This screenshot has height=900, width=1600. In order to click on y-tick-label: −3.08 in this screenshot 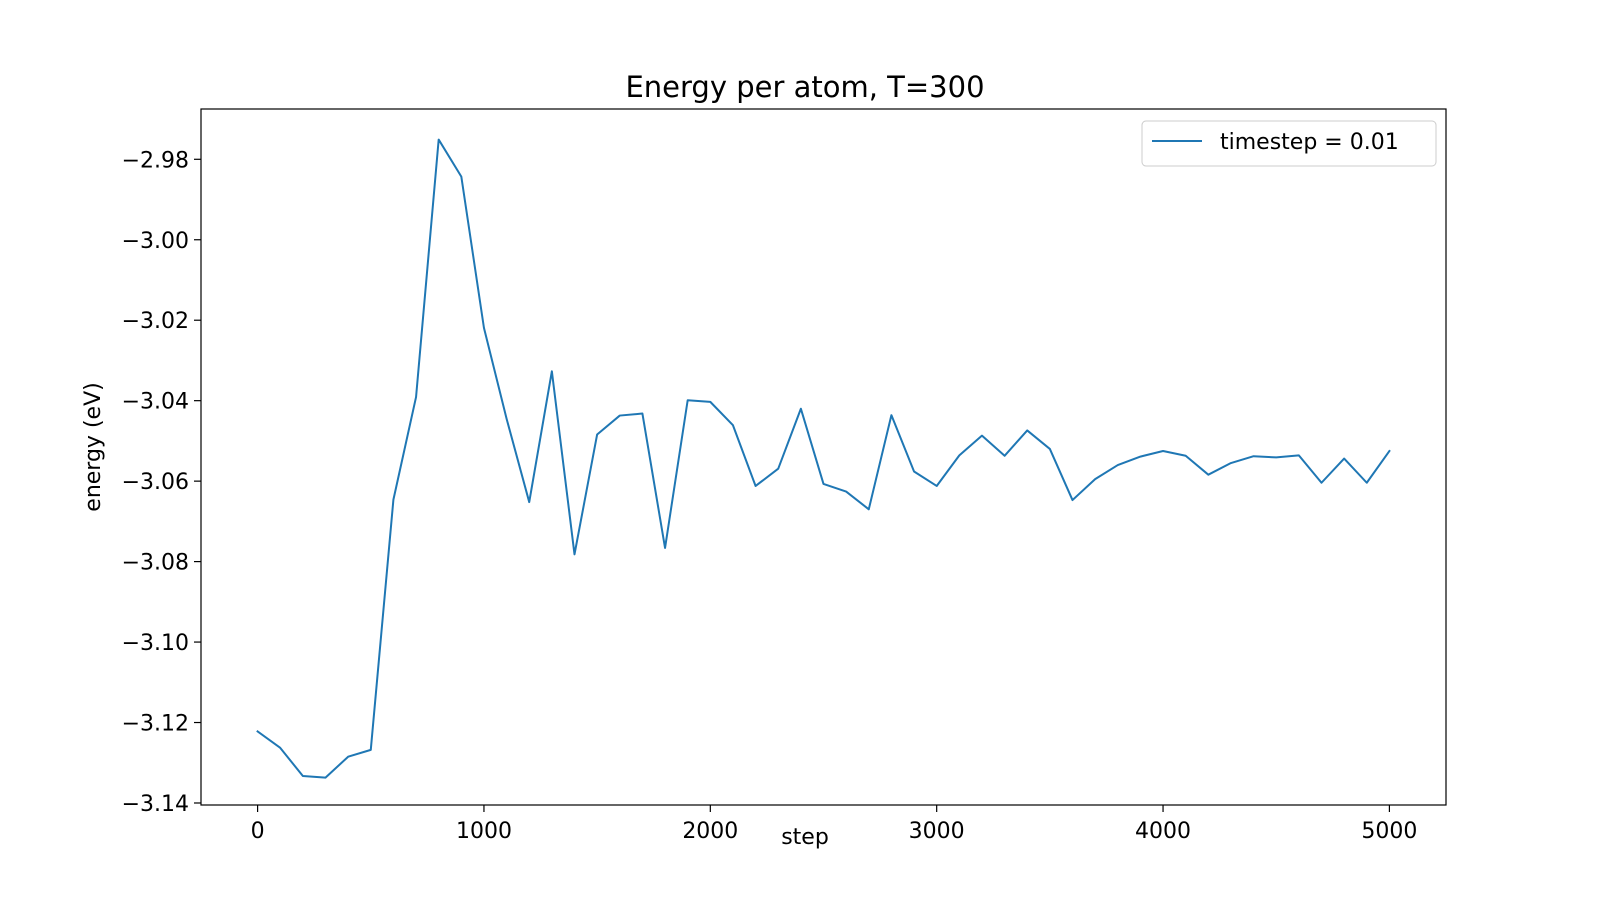, I will do `click(155, 563)`.